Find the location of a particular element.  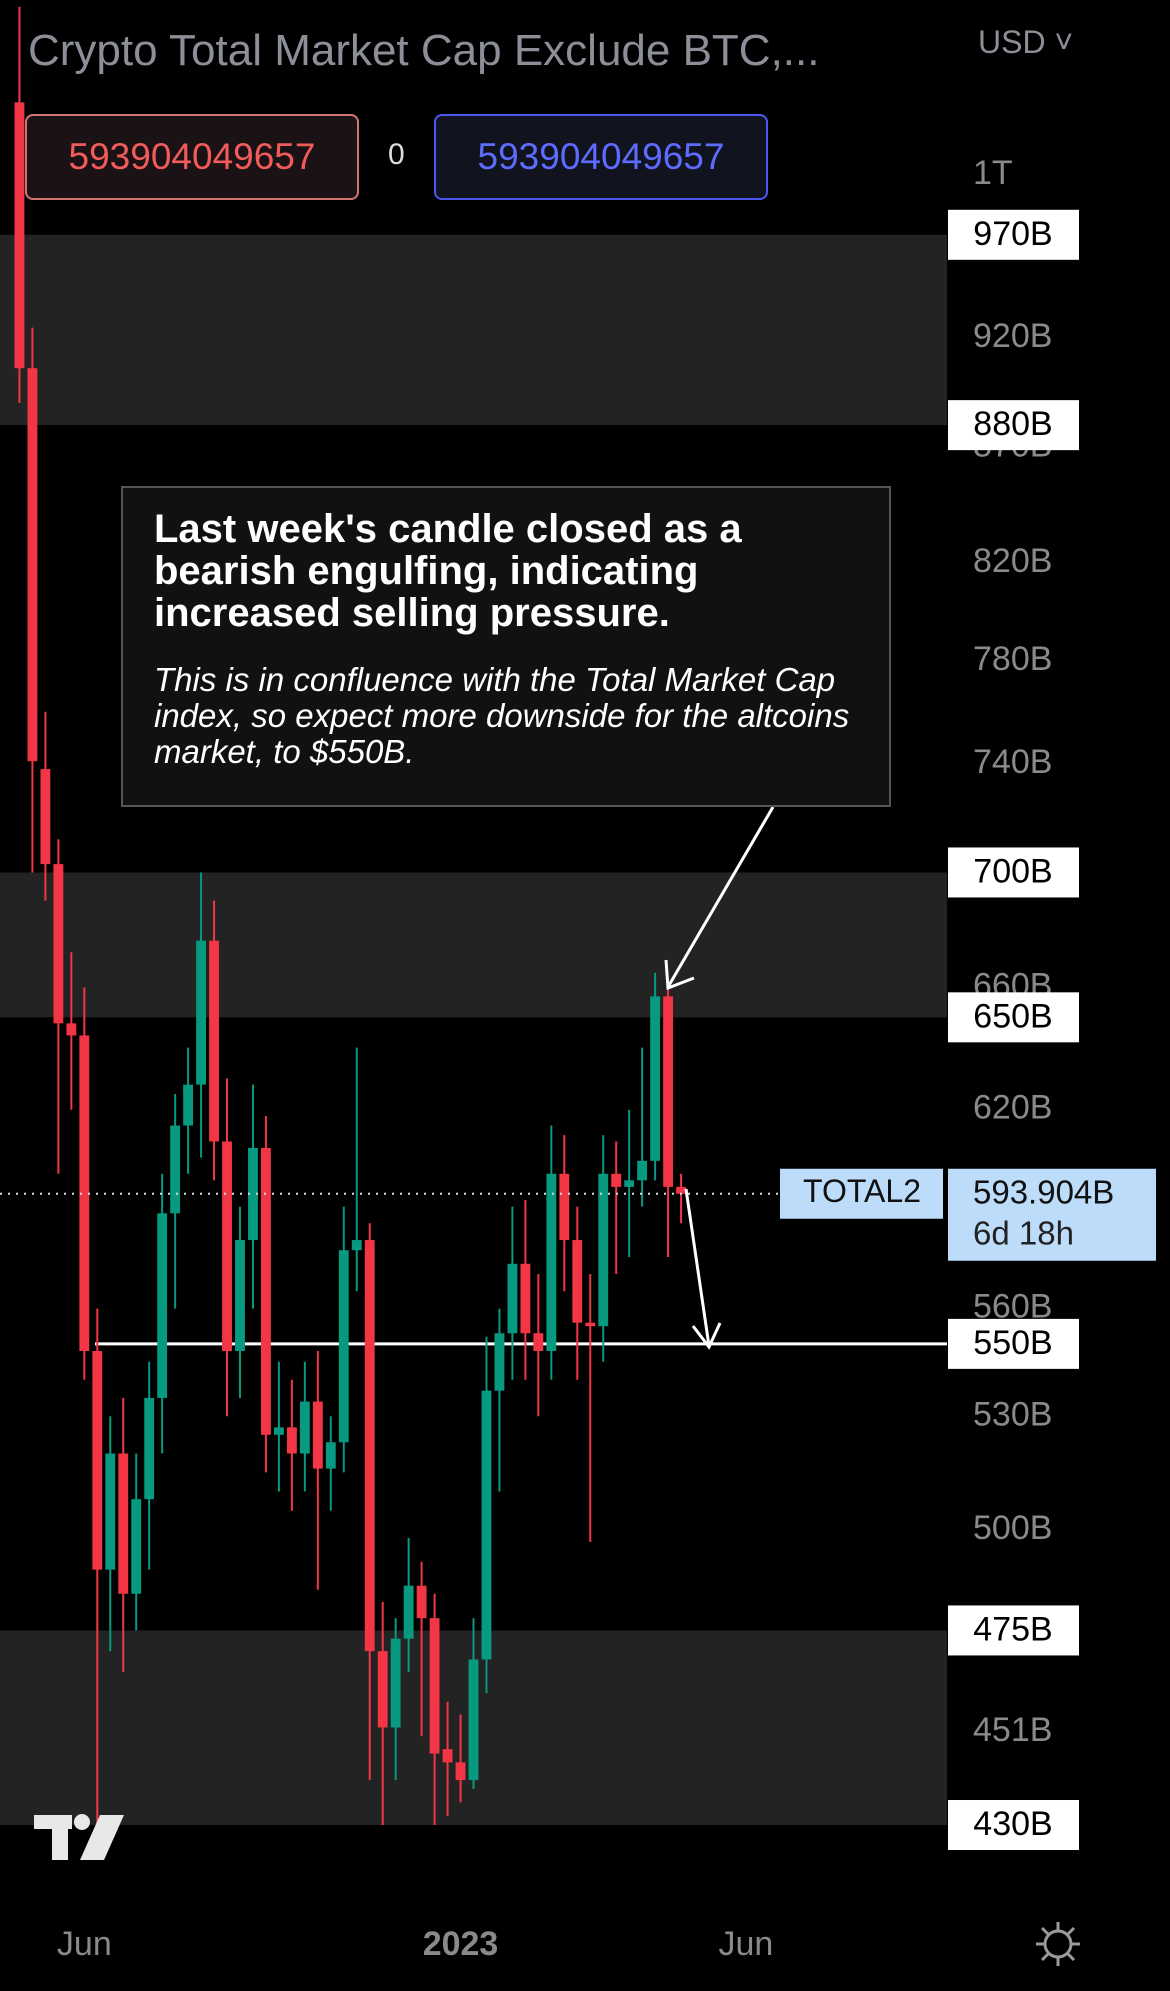

y-tick-label: 920B is located at coordinates (1012, 336).